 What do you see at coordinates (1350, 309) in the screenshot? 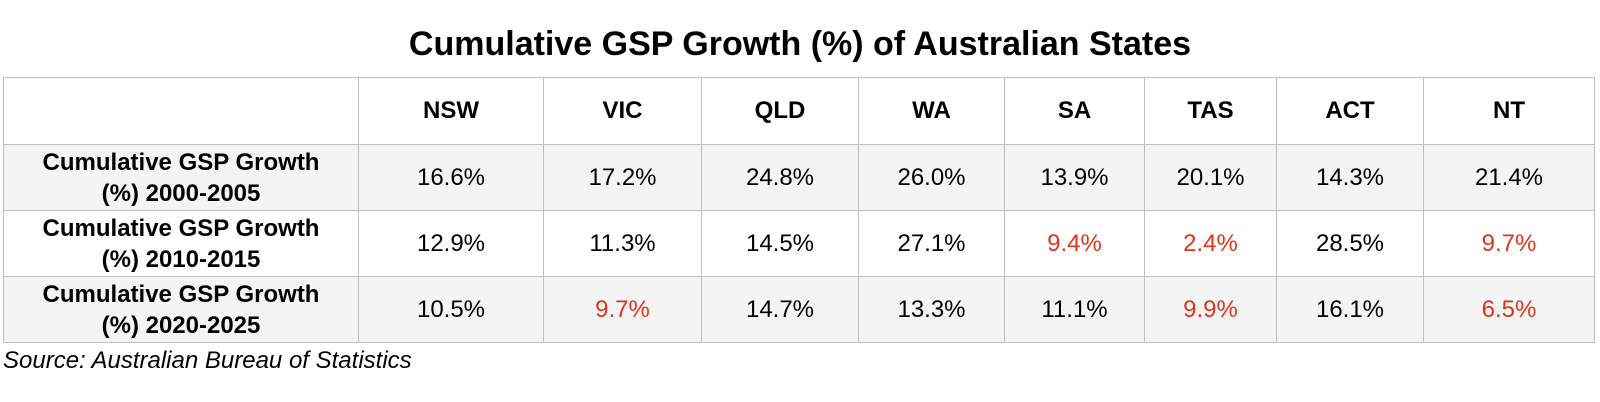
I see `value-cell: 16.1%` at bounding box center [1350, 309].